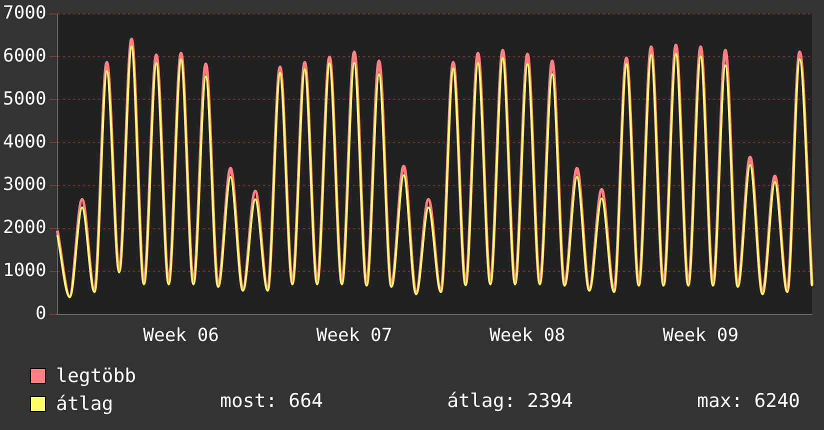 This screenshot has height=430, width=824. I want to click on y-tick-label: 1000, so click(24, 271).